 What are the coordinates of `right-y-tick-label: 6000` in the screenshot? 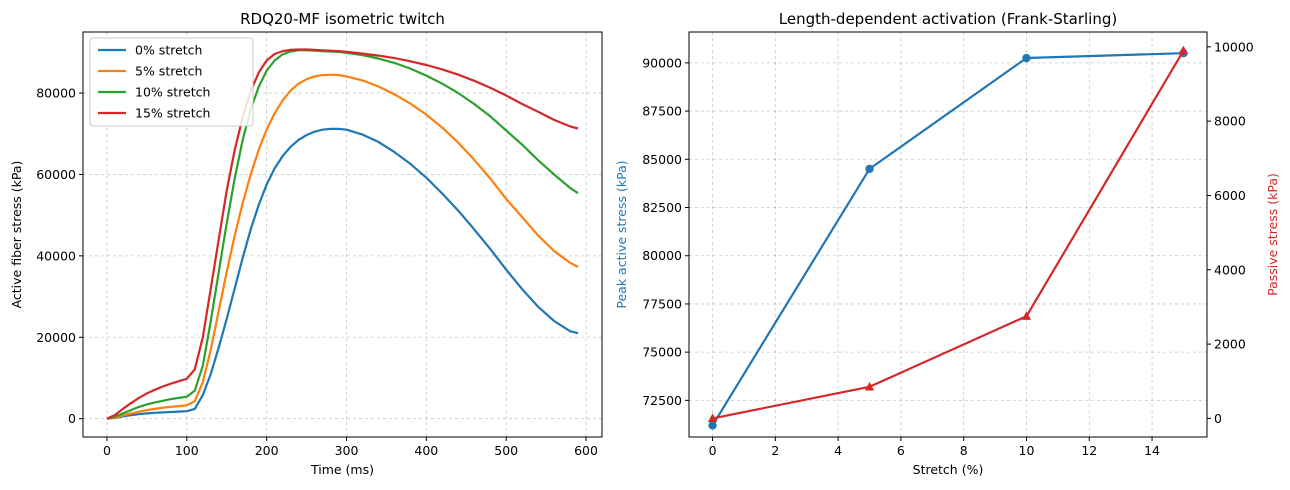 It's located at (1230, 195).